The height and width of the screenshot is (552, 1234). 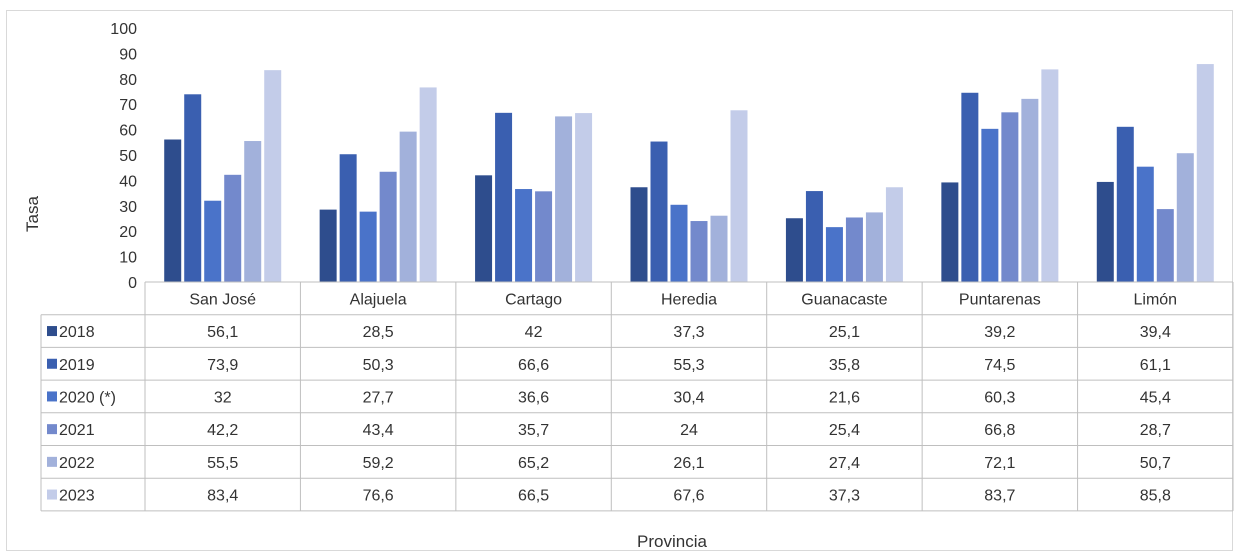 I want to click on data-cell: 66,6, so click(x=533, y=365).